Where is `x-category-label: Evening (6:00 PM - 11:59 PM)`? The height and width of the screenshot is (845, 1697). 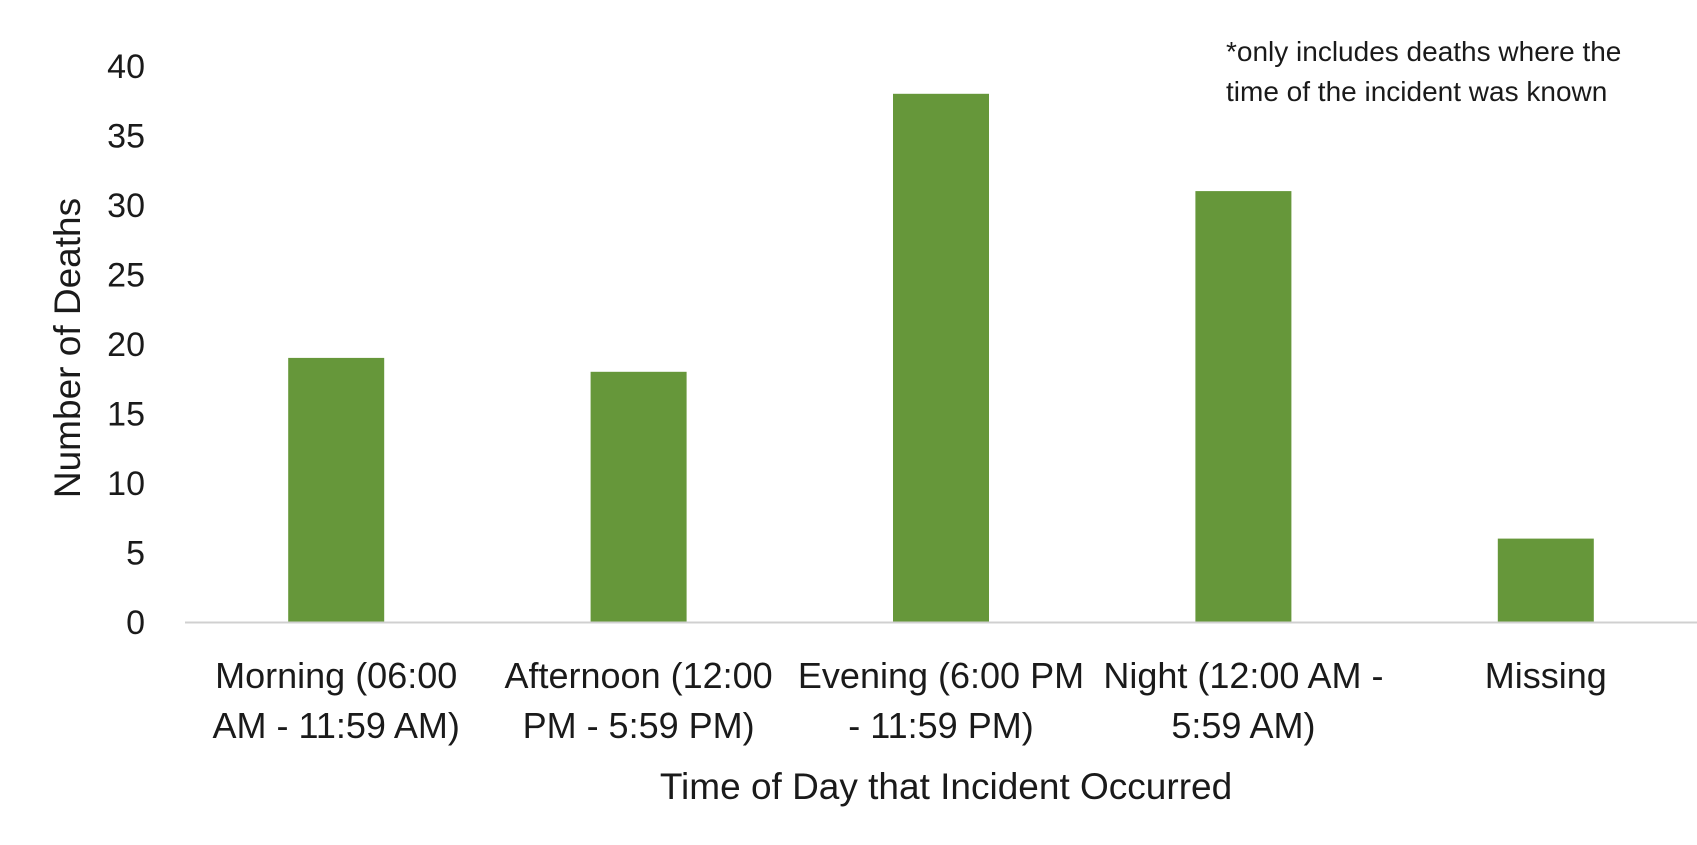
x-category-label: Evening (6:00 PM - 11:59 PM) is located at coordinates (941, 700).